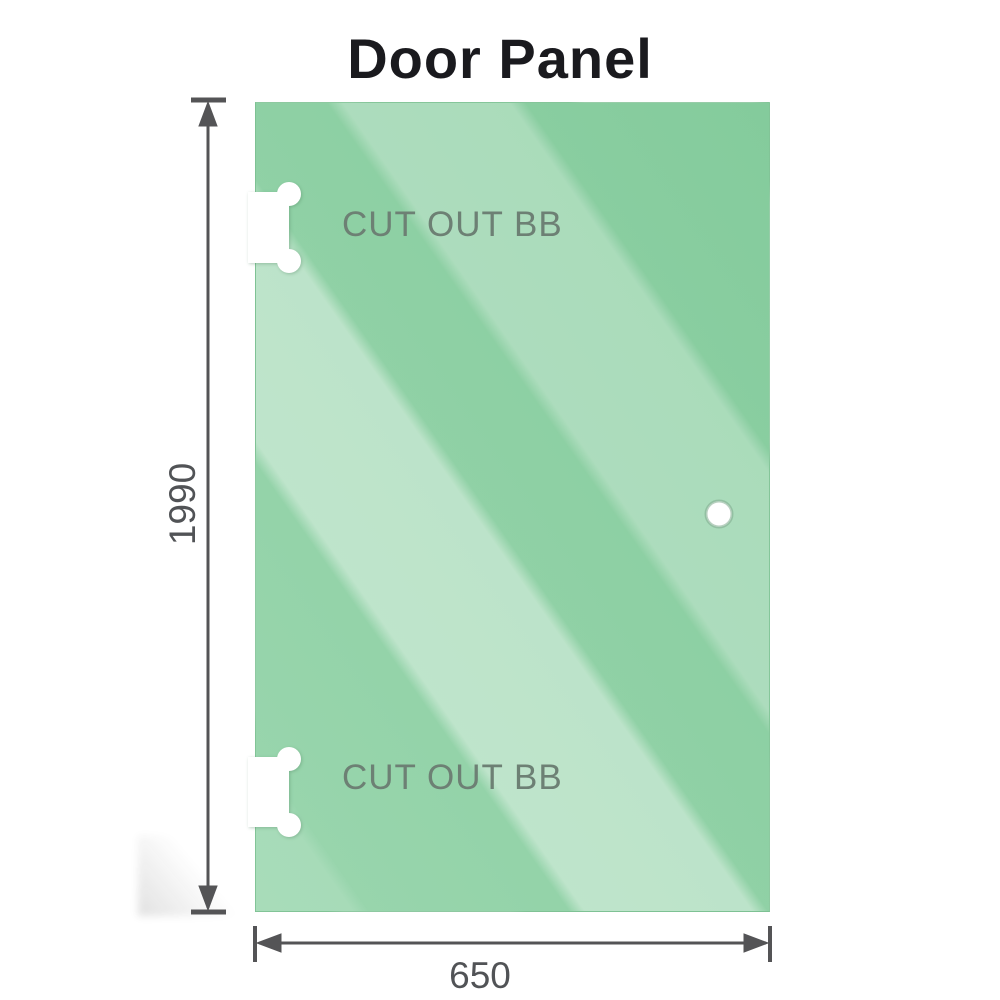 The width and height of the screenshot is (1000, 1000). What do you see at coordinates (719, 514) in the screenshot?
I see `handle-hole` at bounding box center [719, 514].